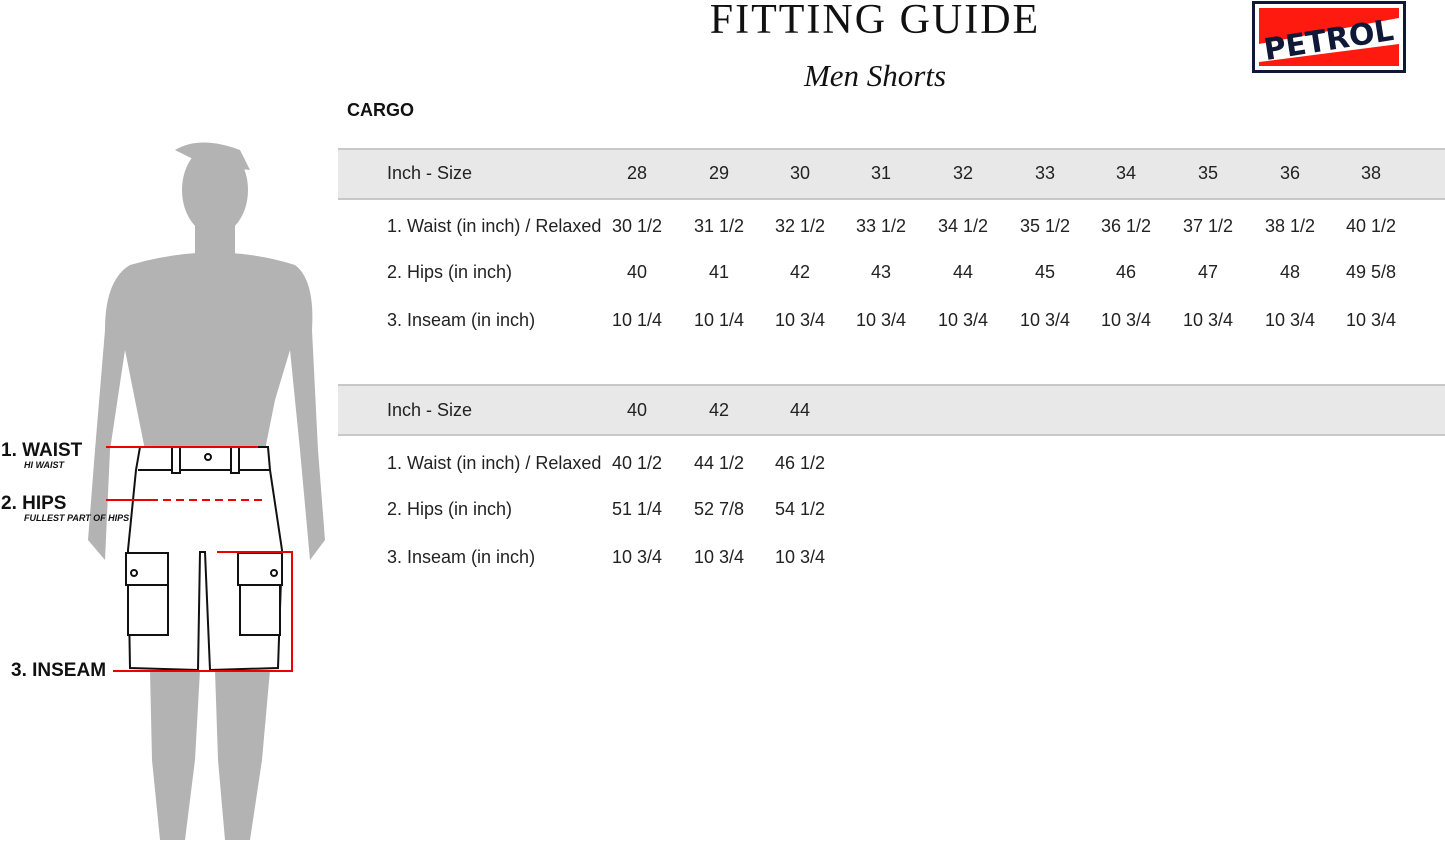  What do you see at coordinates (881, 272) in the screenshot?
I see `table-cell: 43` at bounding box center [881, 272].